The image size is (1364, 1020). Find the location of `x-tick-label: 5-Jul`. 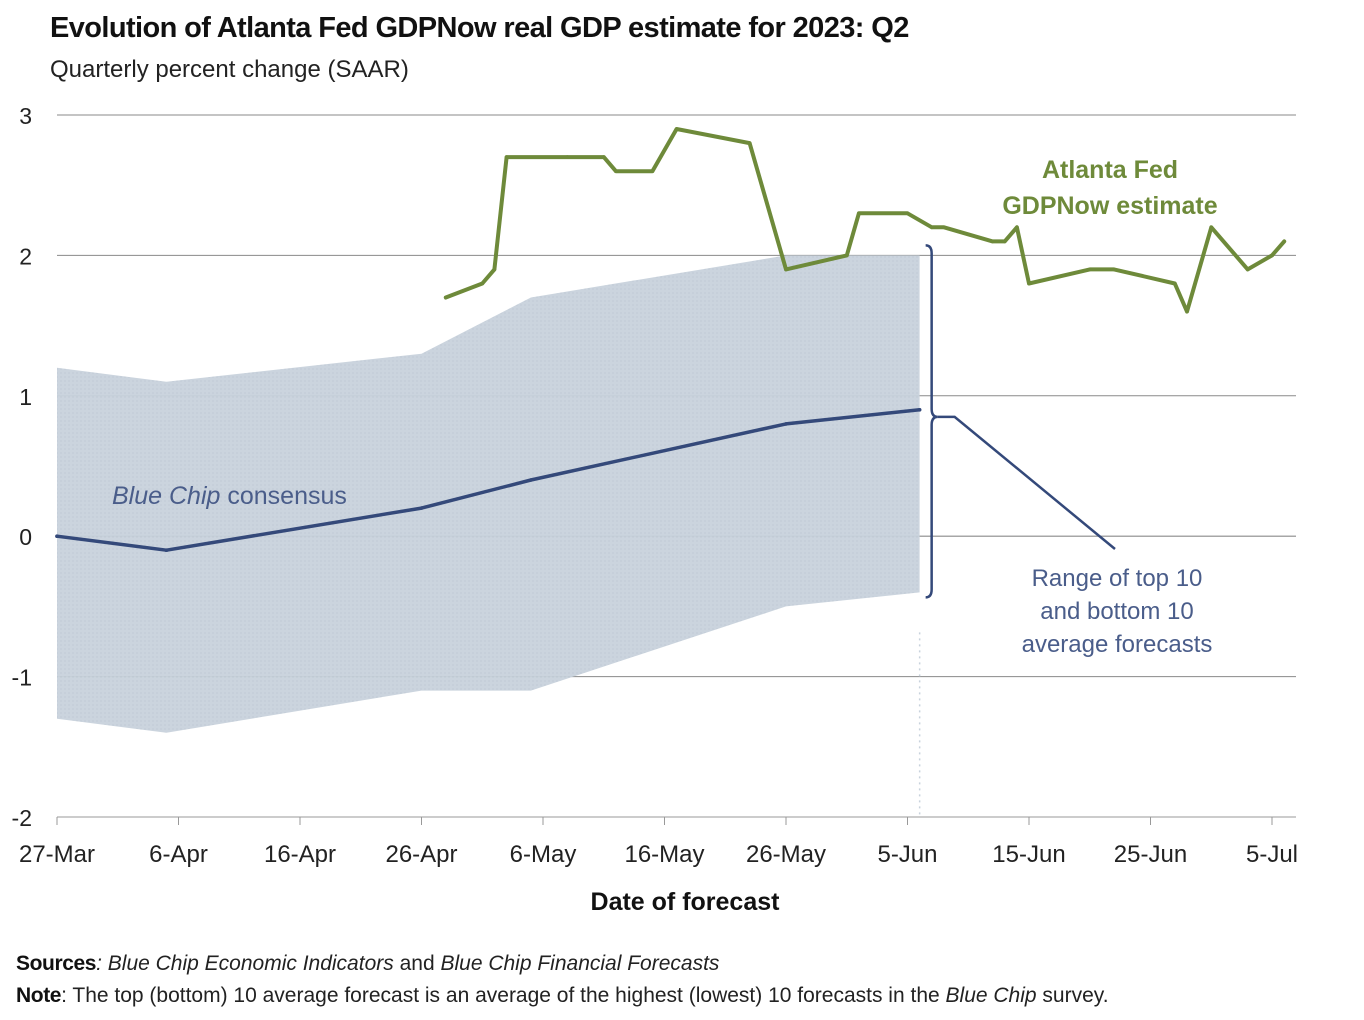

x-tick-label: 5-Jul is located at coordinates (1272, 854).